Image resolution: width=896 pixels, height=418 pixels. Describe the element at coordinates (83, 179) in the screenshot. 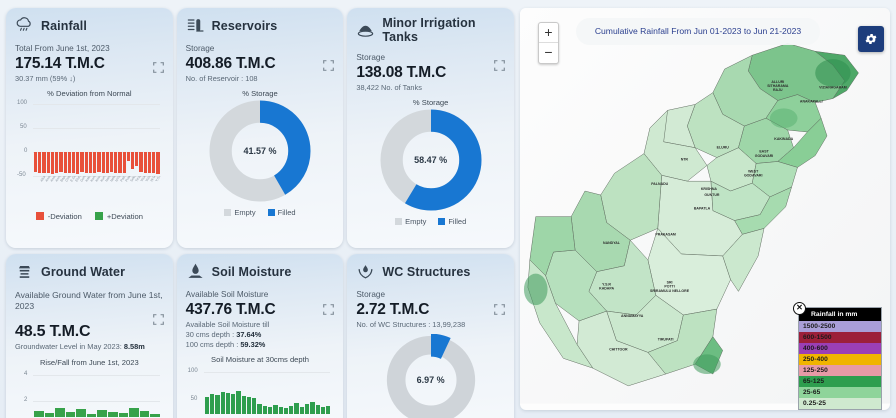

I see `svg-text: Guntur` at that location.